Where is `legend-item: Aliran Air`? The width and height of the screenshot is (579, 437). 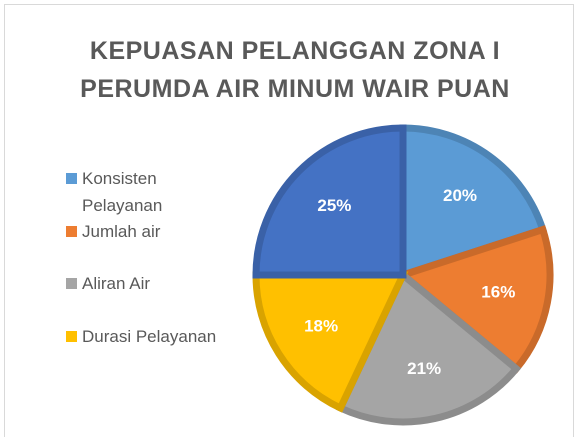
legend-item: Aliran Air is located at coordinates (191, 283).